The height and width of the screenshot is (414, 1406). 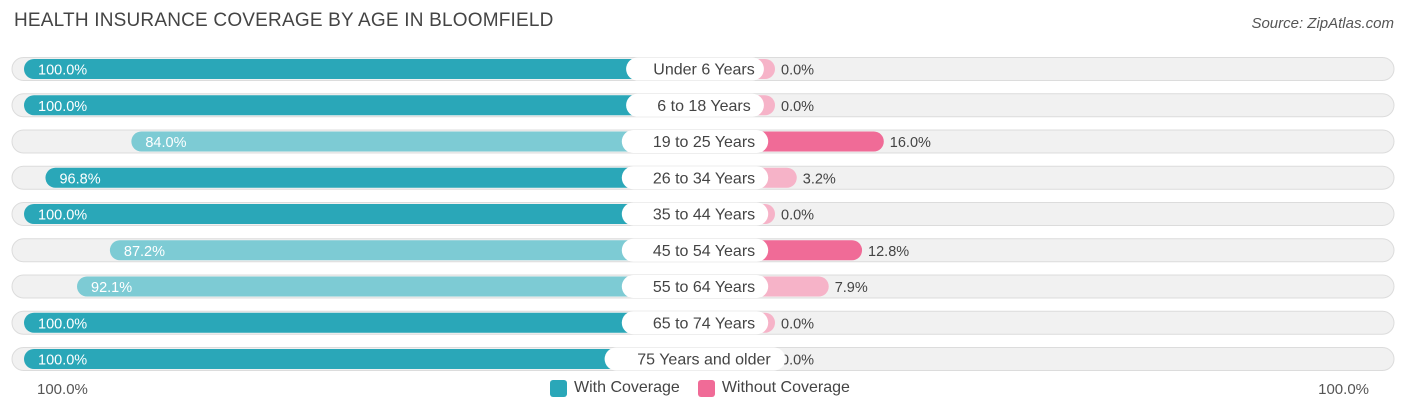 I want to click on category-label: 35 to 44 Years, so click(x=704, y=215).